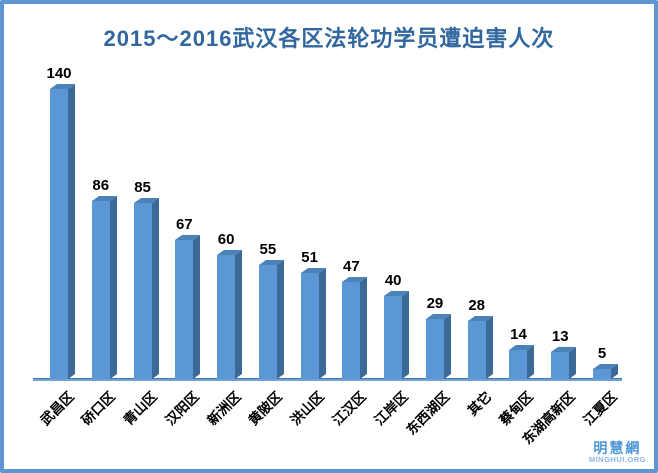 This screenshot has height=473, width=658. Describe the element at coordinates (617, 448) in the screenshot. I see `watermark-site-name: 明慧網` at that location.